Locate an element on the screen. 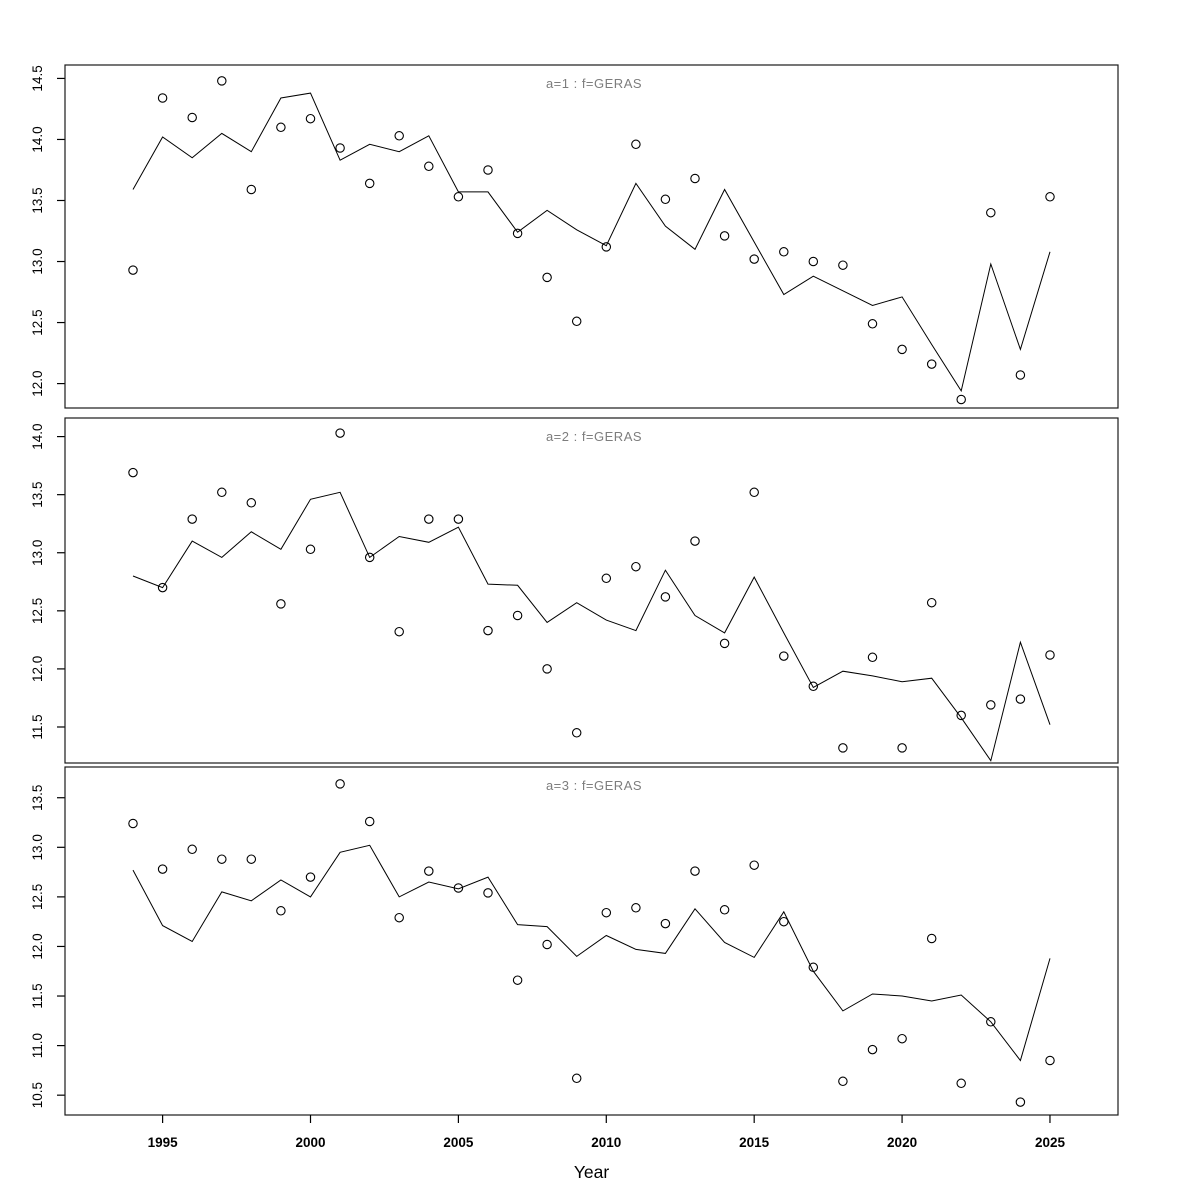 Image resolution: width=1200 pixels, height=1200 pixels. x-axis-title: Year is located at coordinates (591, 1172).